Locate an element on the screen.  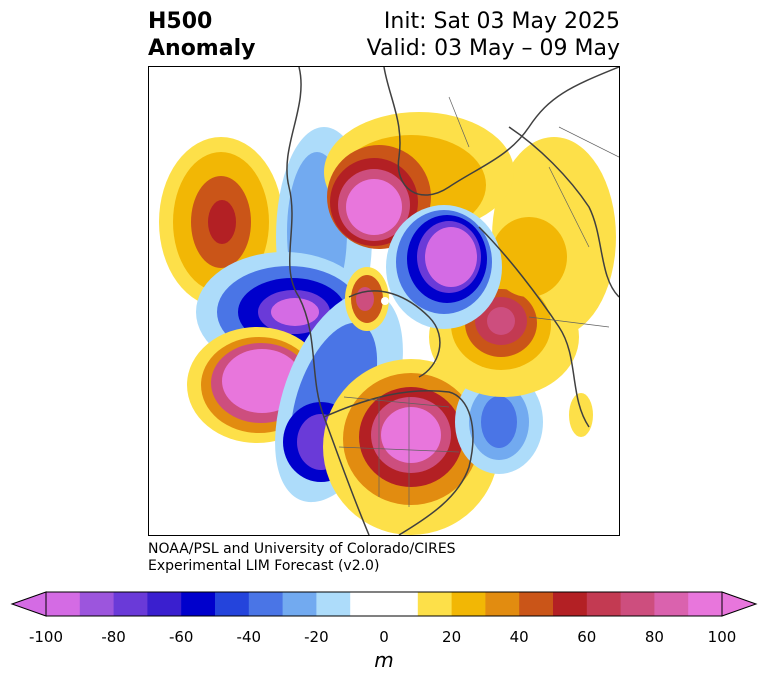
colorbar-tick-label: 20 is located at coordinates (452, 637).